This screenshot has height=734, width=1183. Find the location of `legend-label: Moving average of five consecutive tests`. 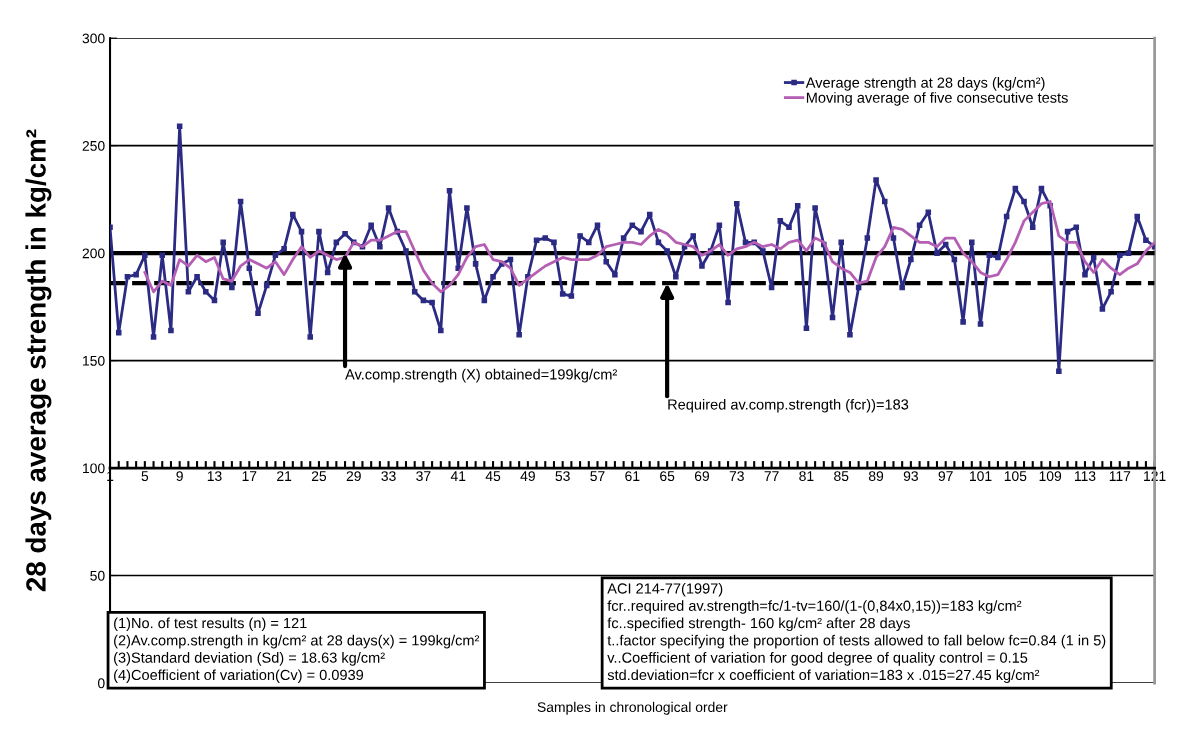

legend-label: Moving average of five consecutive tests is located at coordinates (937, 99).